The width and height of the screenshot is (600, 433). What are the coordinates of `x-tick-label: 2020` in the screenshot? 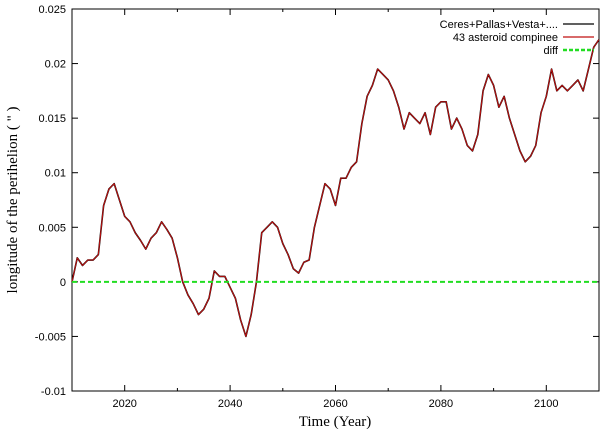 It's located at (124, 404).